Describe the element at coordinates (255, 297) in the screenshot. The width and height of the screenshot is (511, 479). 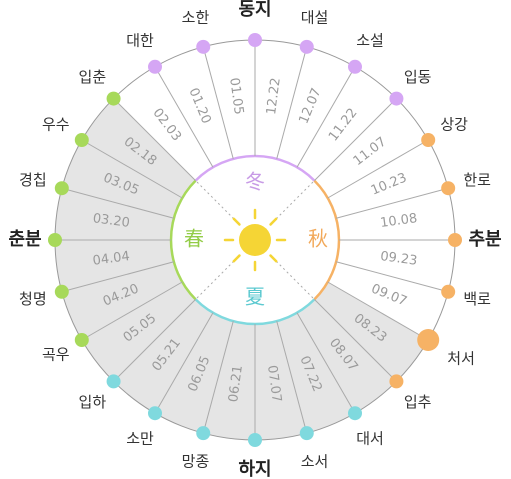
I see `season-bottom: 夏` at that location.